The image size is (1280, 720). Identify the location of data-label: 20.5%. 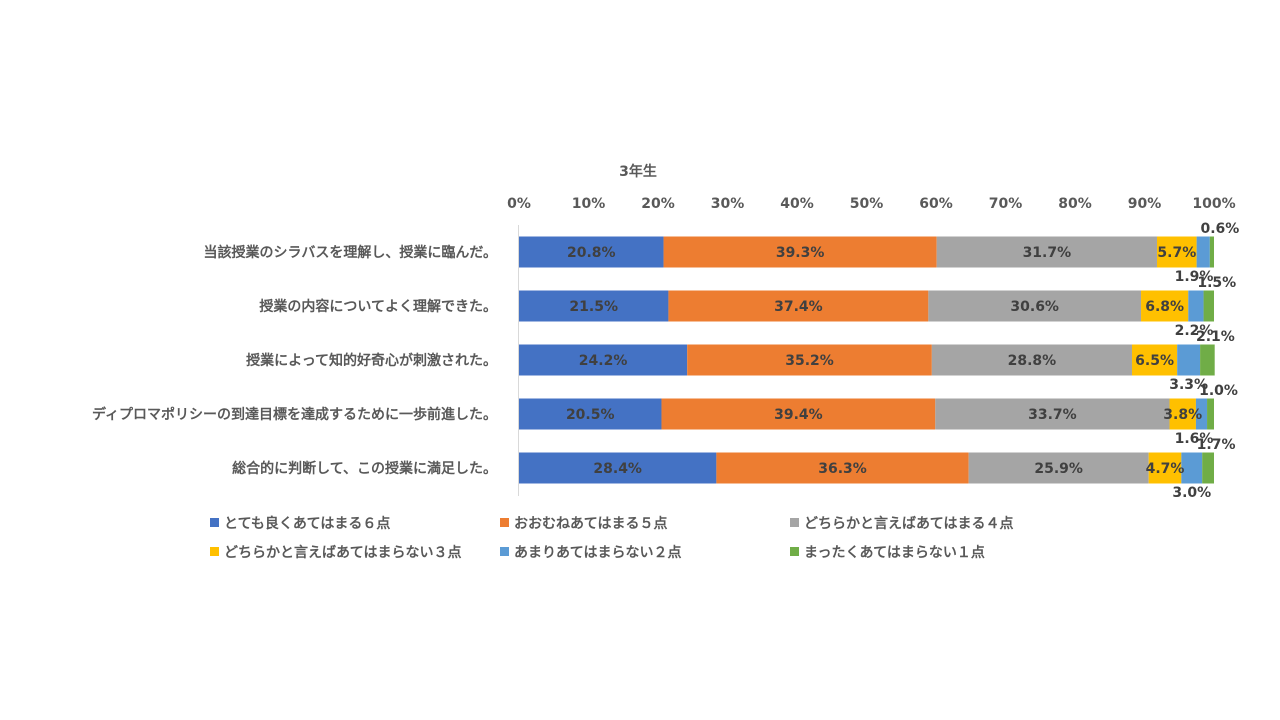
(590, 415).